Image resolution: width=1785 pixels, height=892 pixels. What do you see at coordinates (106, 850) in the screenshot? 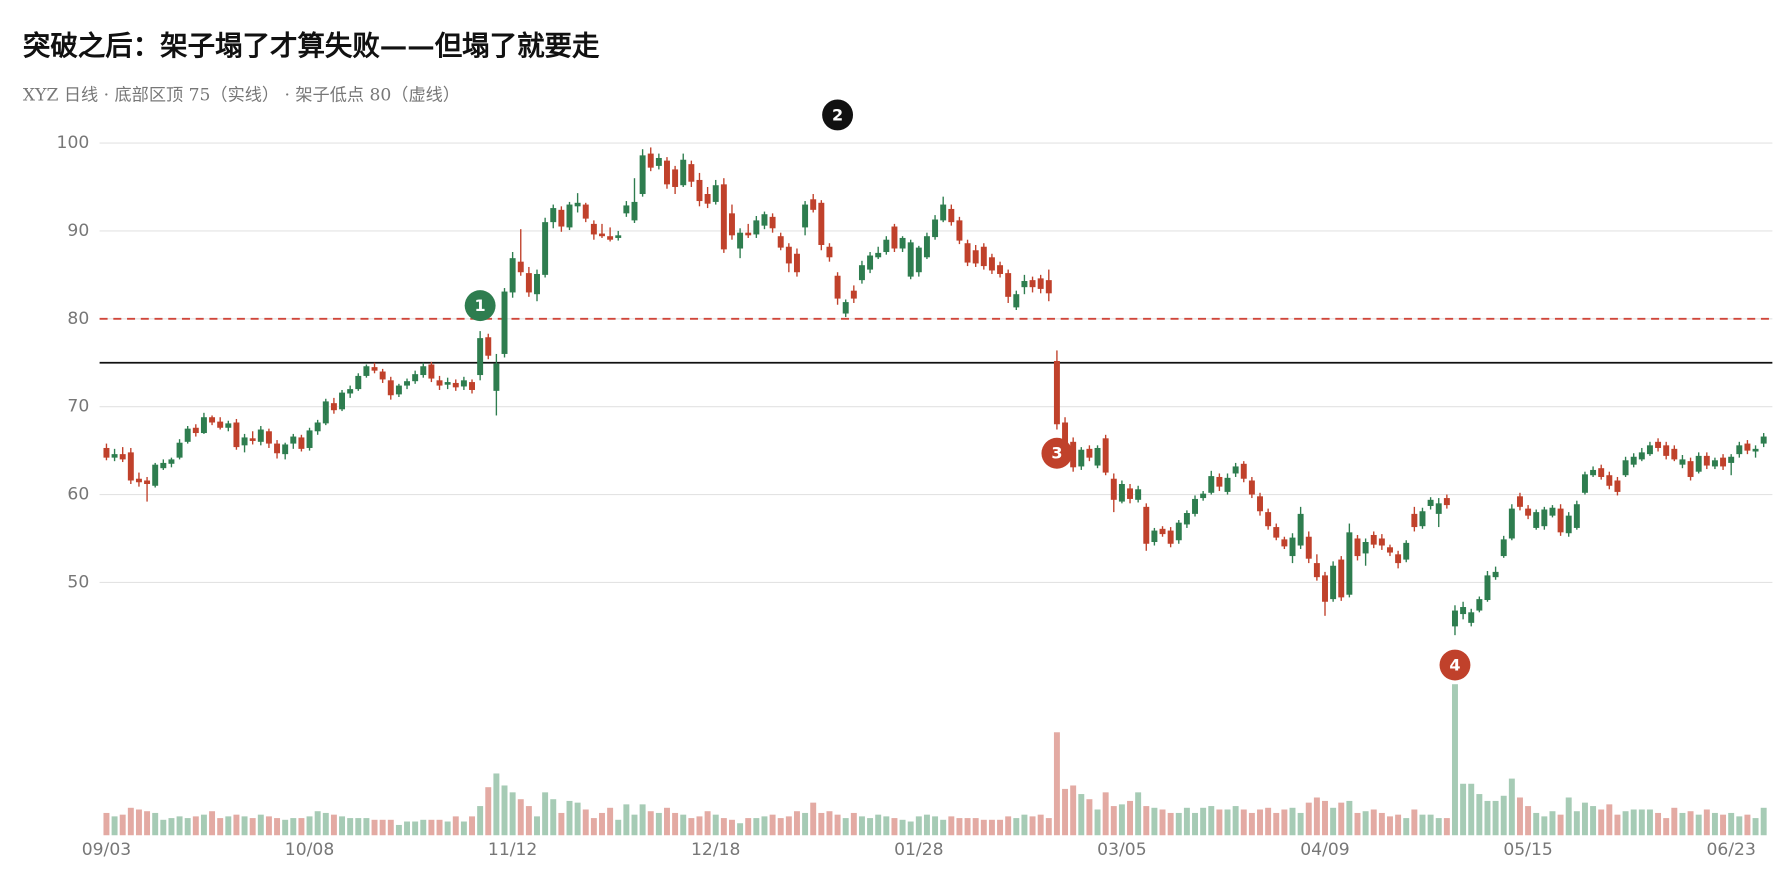
I see `x-tick-label: 09/03` at bounding box center [106, 850].